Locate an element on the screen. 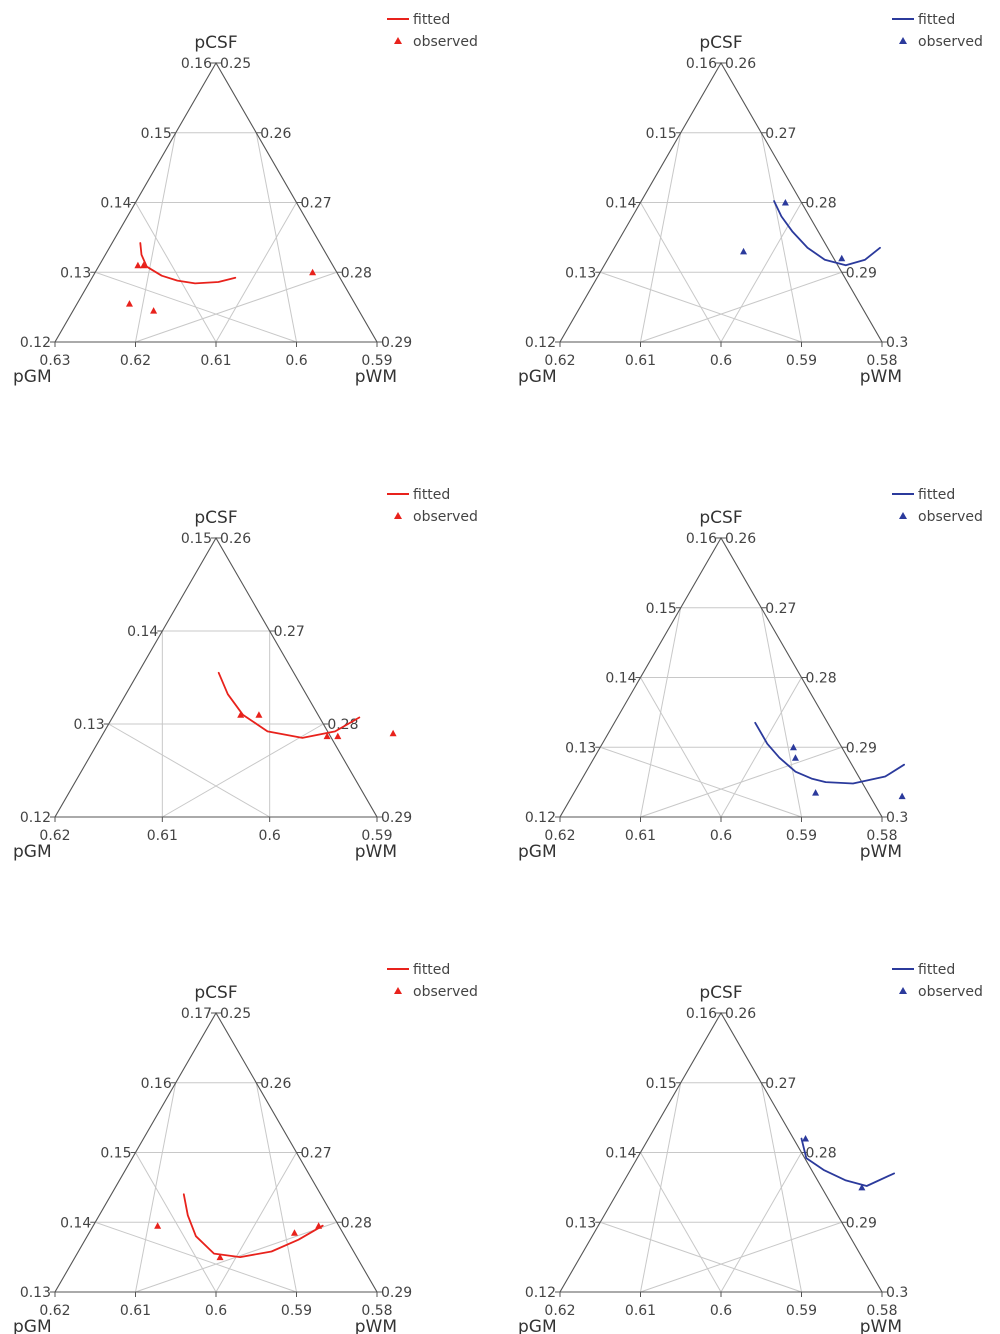  ternary-frame is located at coordinates (216, 677).